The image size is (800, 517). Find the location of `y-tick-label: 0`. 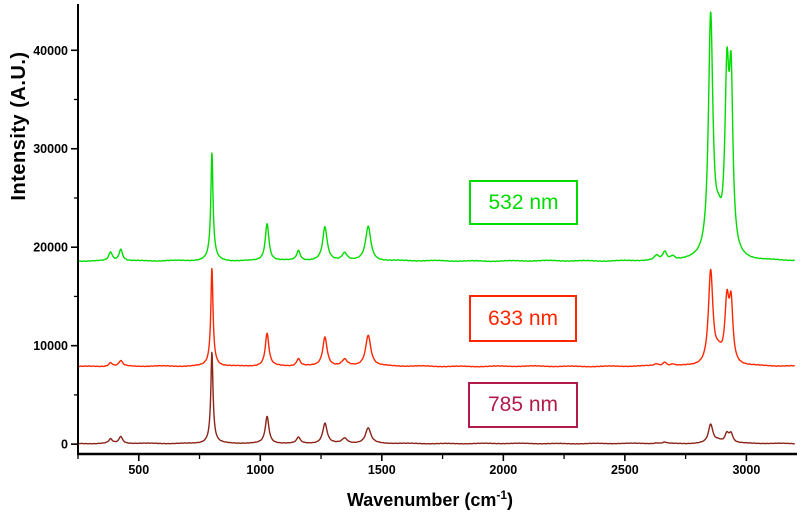

y-tick-label: 0 is located at coordinates (64, 445).